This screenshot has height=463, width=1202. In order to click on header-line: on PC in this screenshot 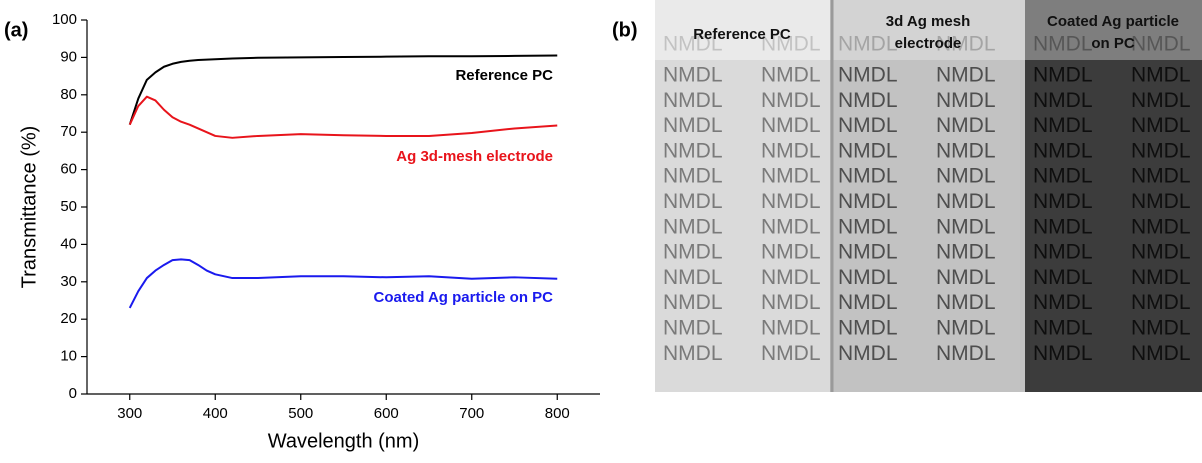, I will do `click(1112, 43)`.